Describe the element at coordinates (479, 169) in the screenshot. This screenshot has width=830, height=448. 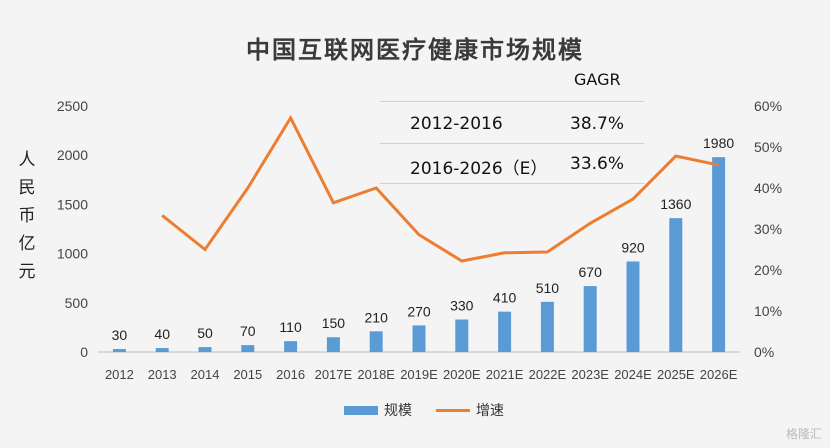
I see `cagr-period: 2016-2026（E）` at that location.